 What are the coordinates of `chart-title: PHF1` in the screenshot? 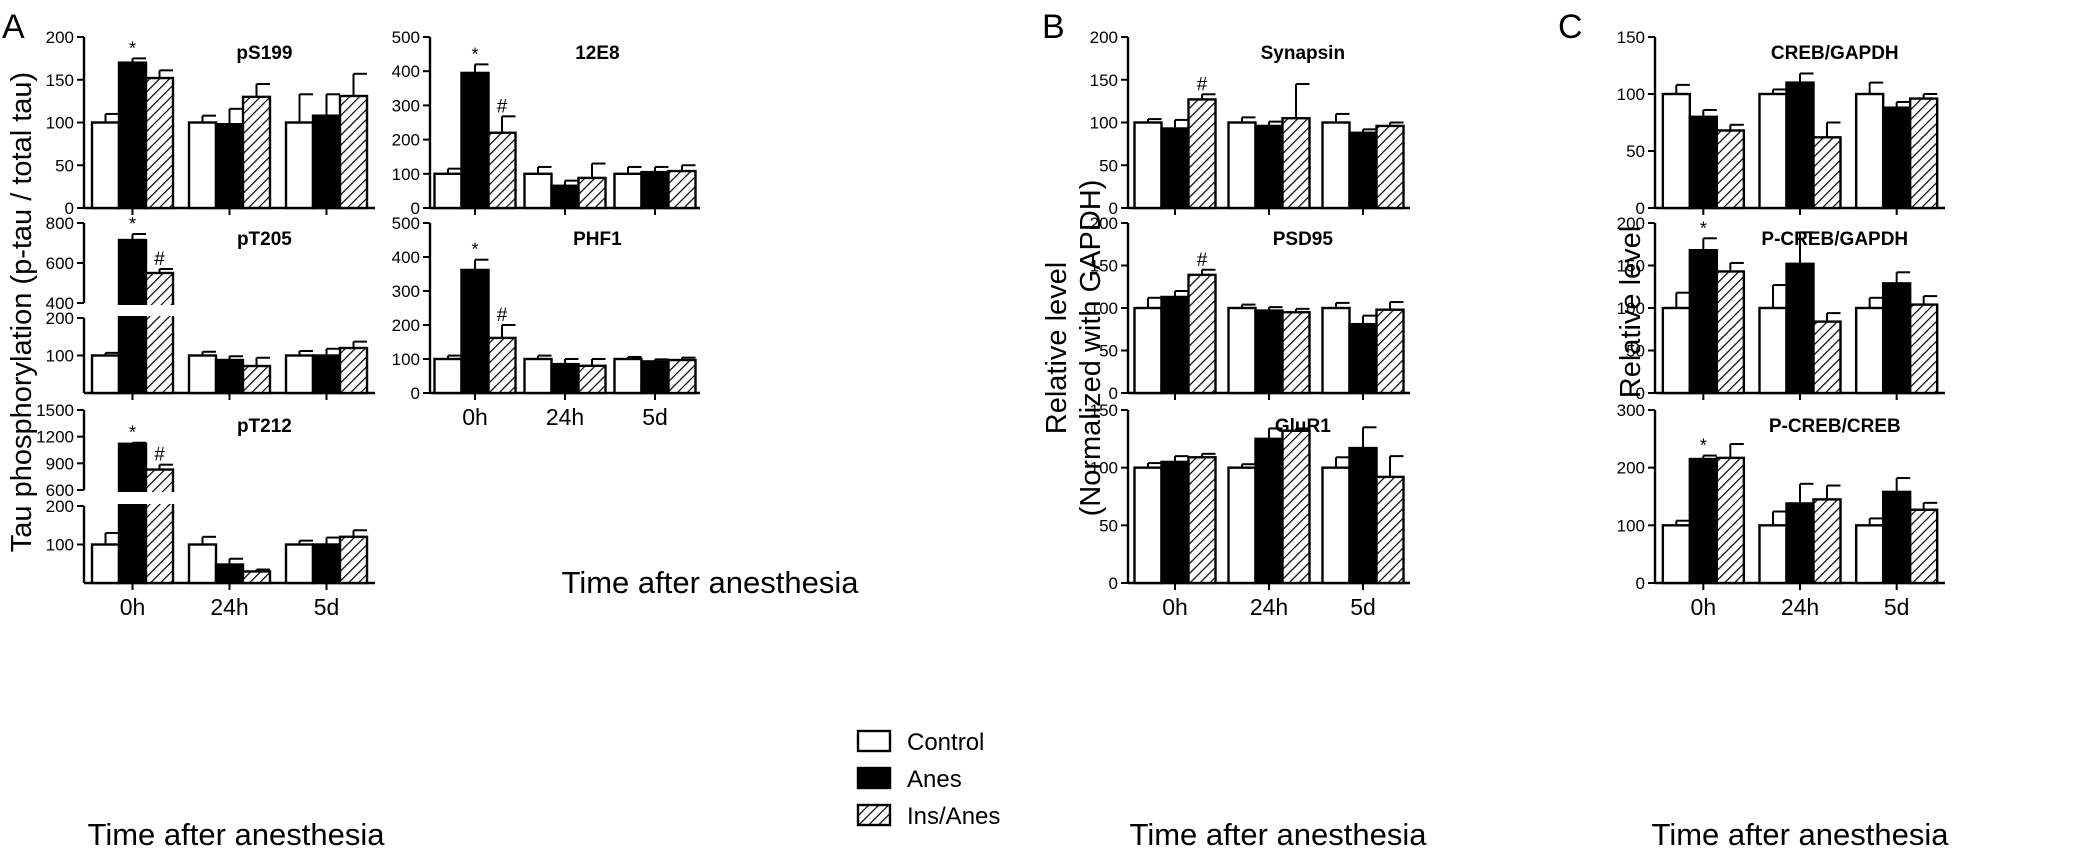 It's located at (597, 239).